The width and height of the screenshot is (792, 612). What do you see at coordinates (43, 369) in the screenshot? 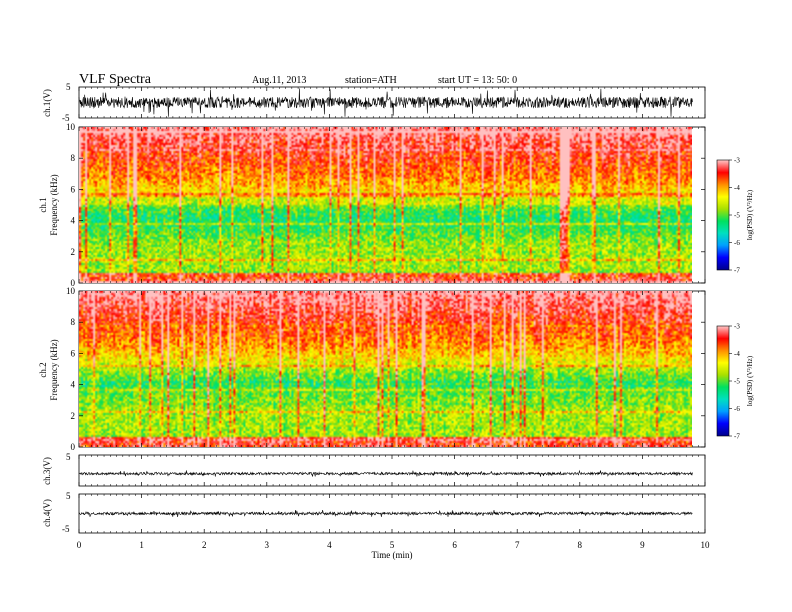
I see `ch2-spectrogram-channel: ch.2` at bounding box center [43, 369].